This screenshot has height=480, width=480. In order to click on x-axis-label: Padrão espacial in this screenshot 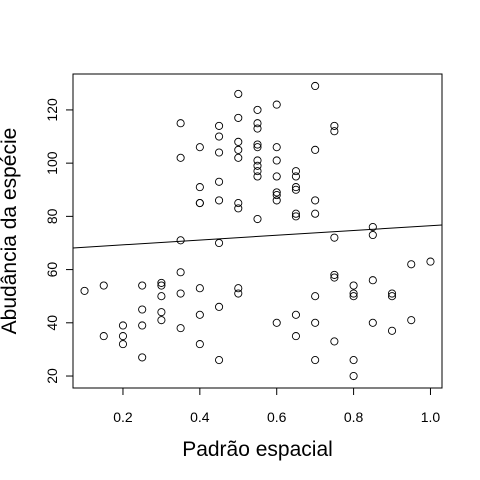, I will do `click(257, 449)`.